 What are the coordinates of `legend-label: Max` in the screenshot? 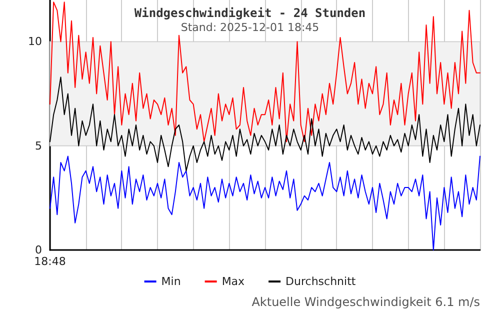 It's located at (234, 281).